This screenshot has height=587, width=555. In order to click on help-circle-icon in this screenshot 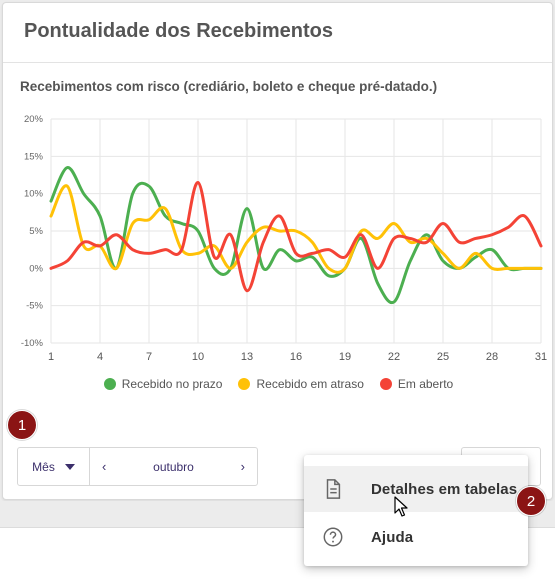, I will do `click(333, 537)`.